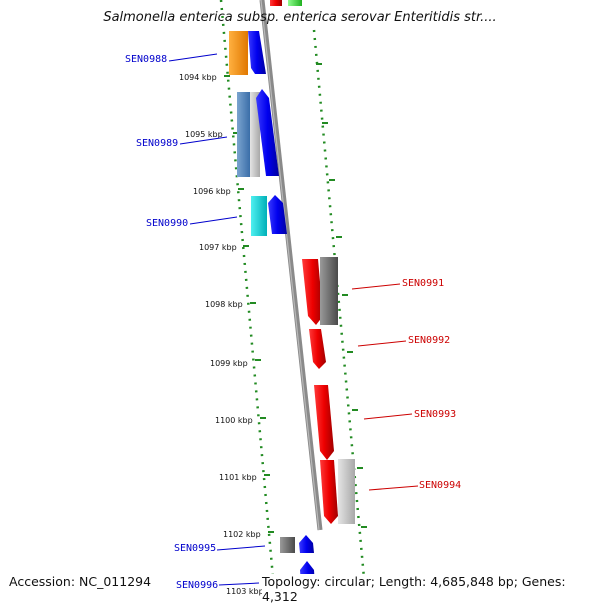 This screenshot has height=604, width=600. I want to click on feature-sen0989-light, so click(255, 134).